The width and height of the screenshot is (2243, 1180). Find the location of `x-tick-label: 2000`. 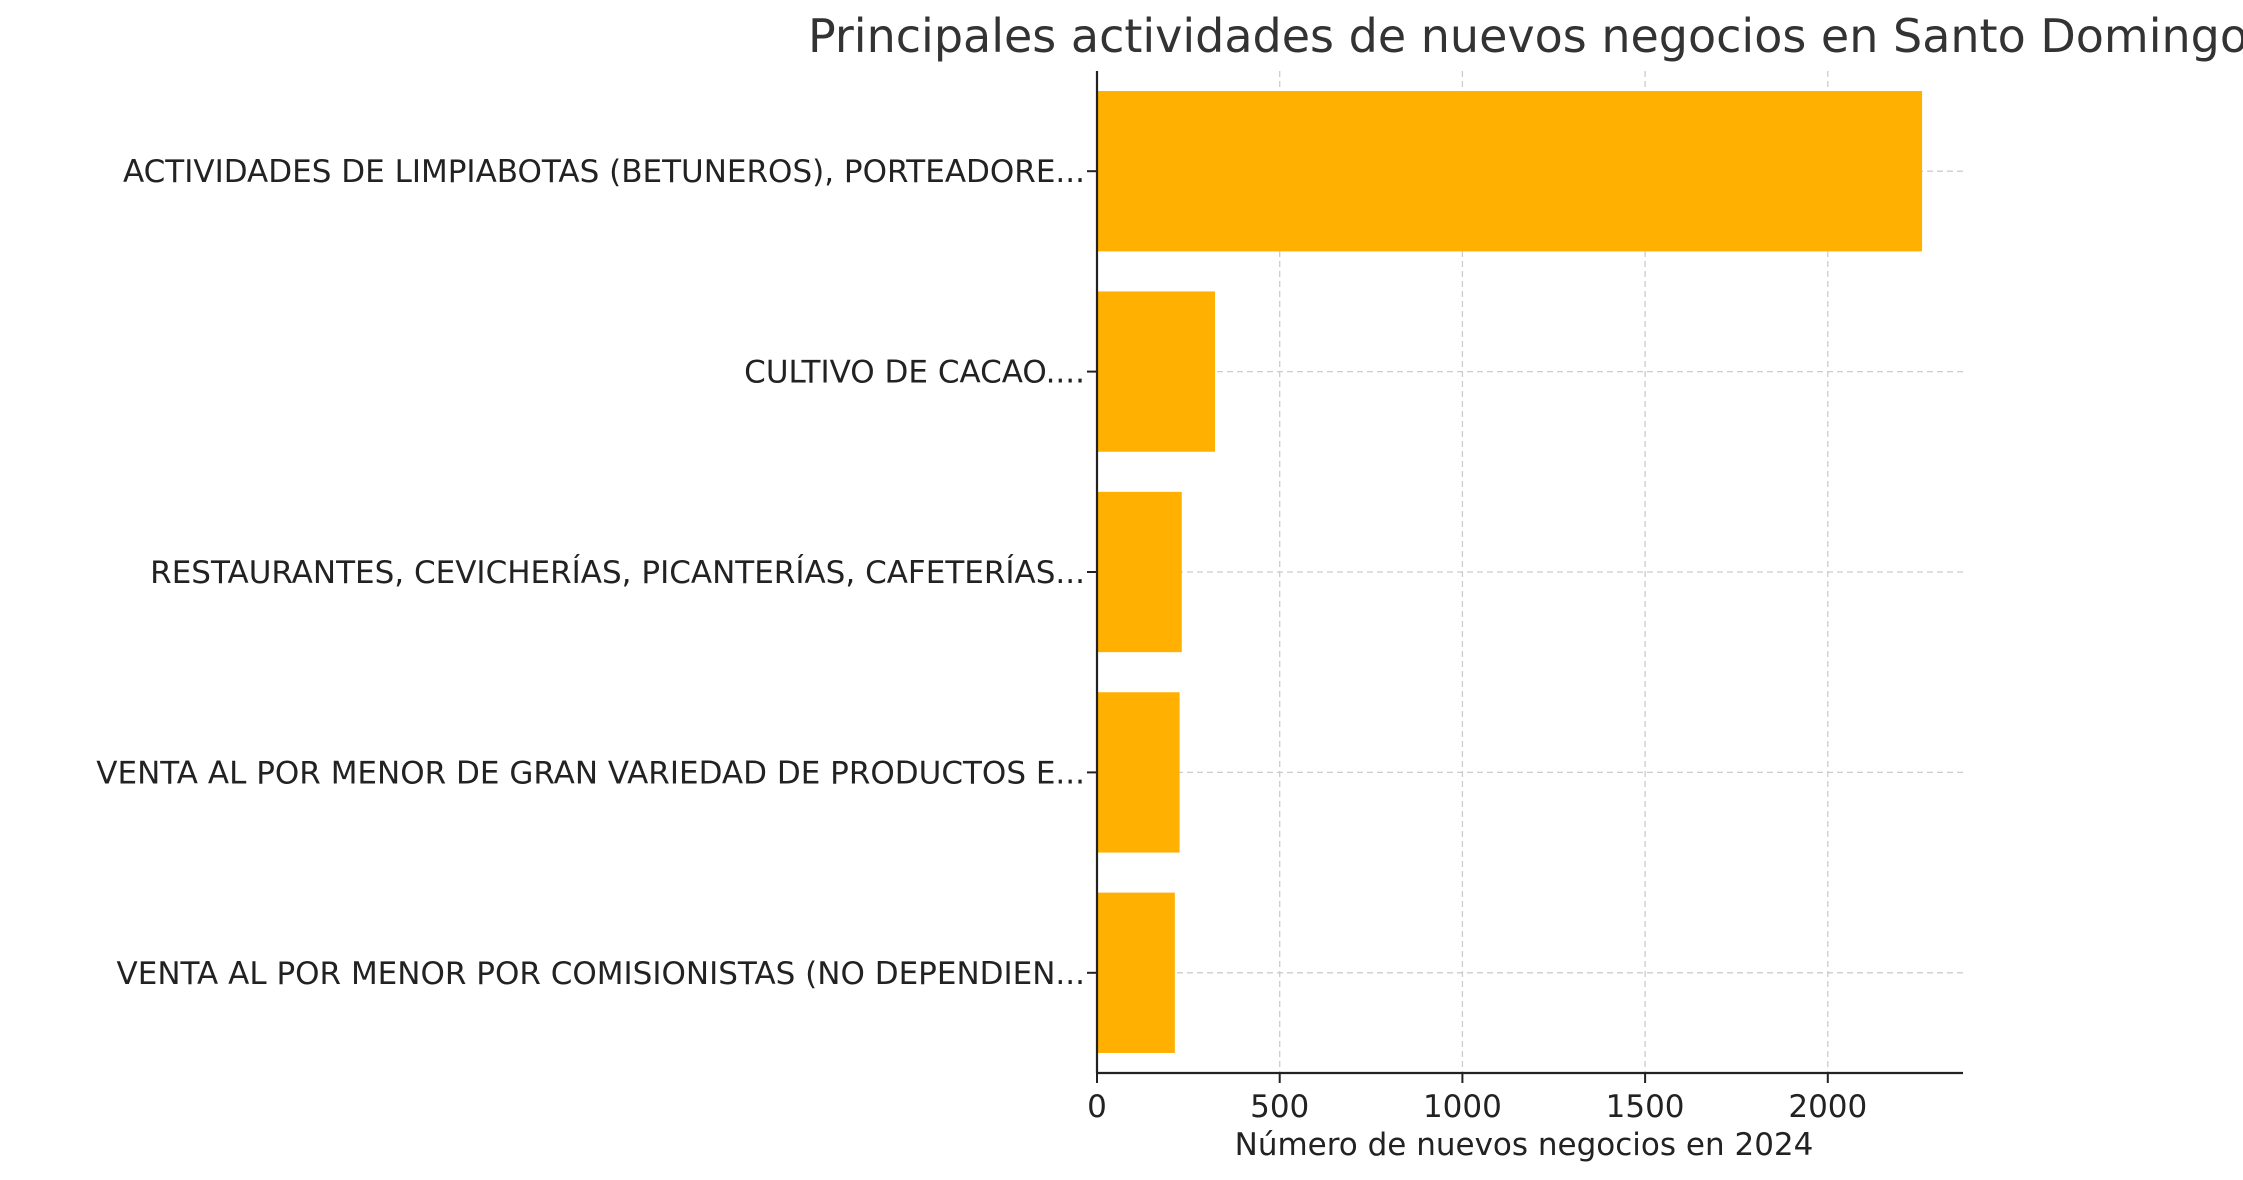

x-tick-label: 2000 is located at coordinates (1827, 1107).